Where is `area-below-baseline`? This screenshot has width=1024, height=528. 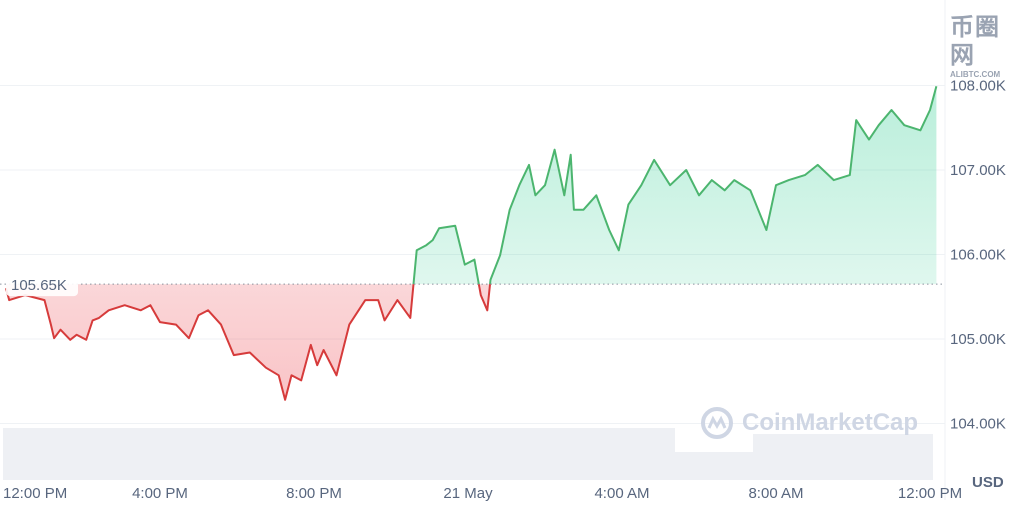
area-below-baseline is located at coordinates (248, 342).